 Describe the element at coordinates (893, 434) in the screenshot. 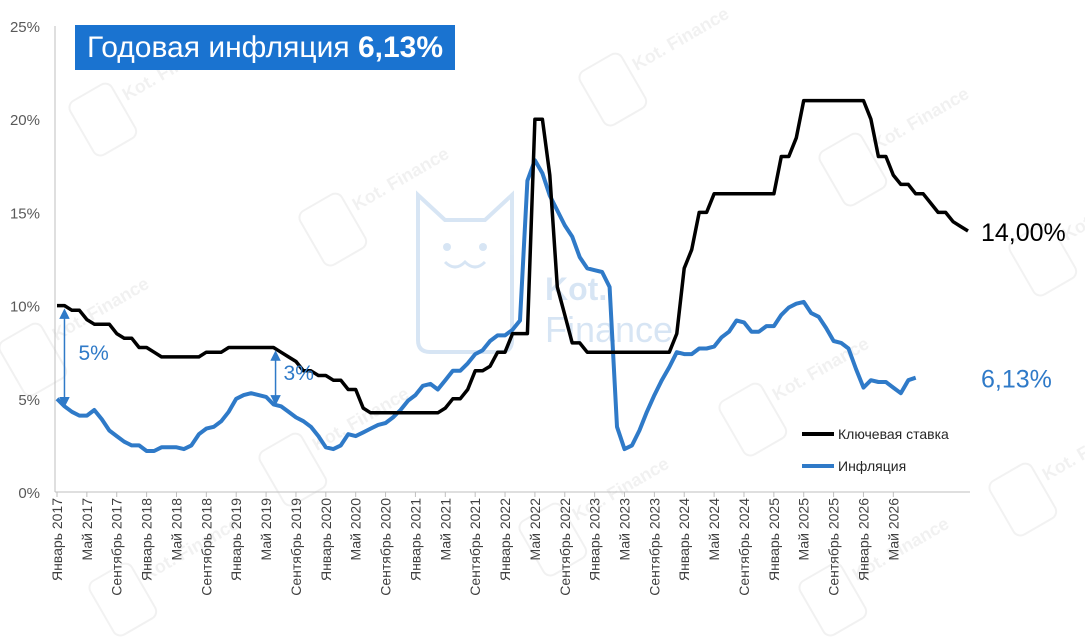

I see `legend-label: Ключевая ставка` at that location.